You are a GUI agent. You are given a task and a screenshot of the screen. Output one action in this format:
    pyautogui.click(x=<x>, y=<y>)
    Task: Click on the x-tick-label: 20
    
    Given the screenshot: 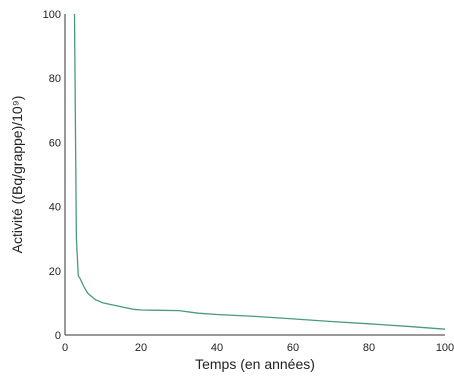 What is the action you would take?
    pyautogui.click(x=141, y=348)
    